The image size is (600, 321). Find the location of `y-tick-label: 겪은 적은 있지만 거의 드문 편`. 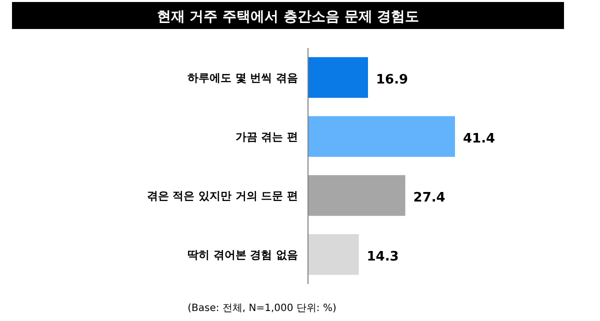

y-tick-label: 겪은 적은 있지만 거의 드문 편 is located at coordinates (222, 196).